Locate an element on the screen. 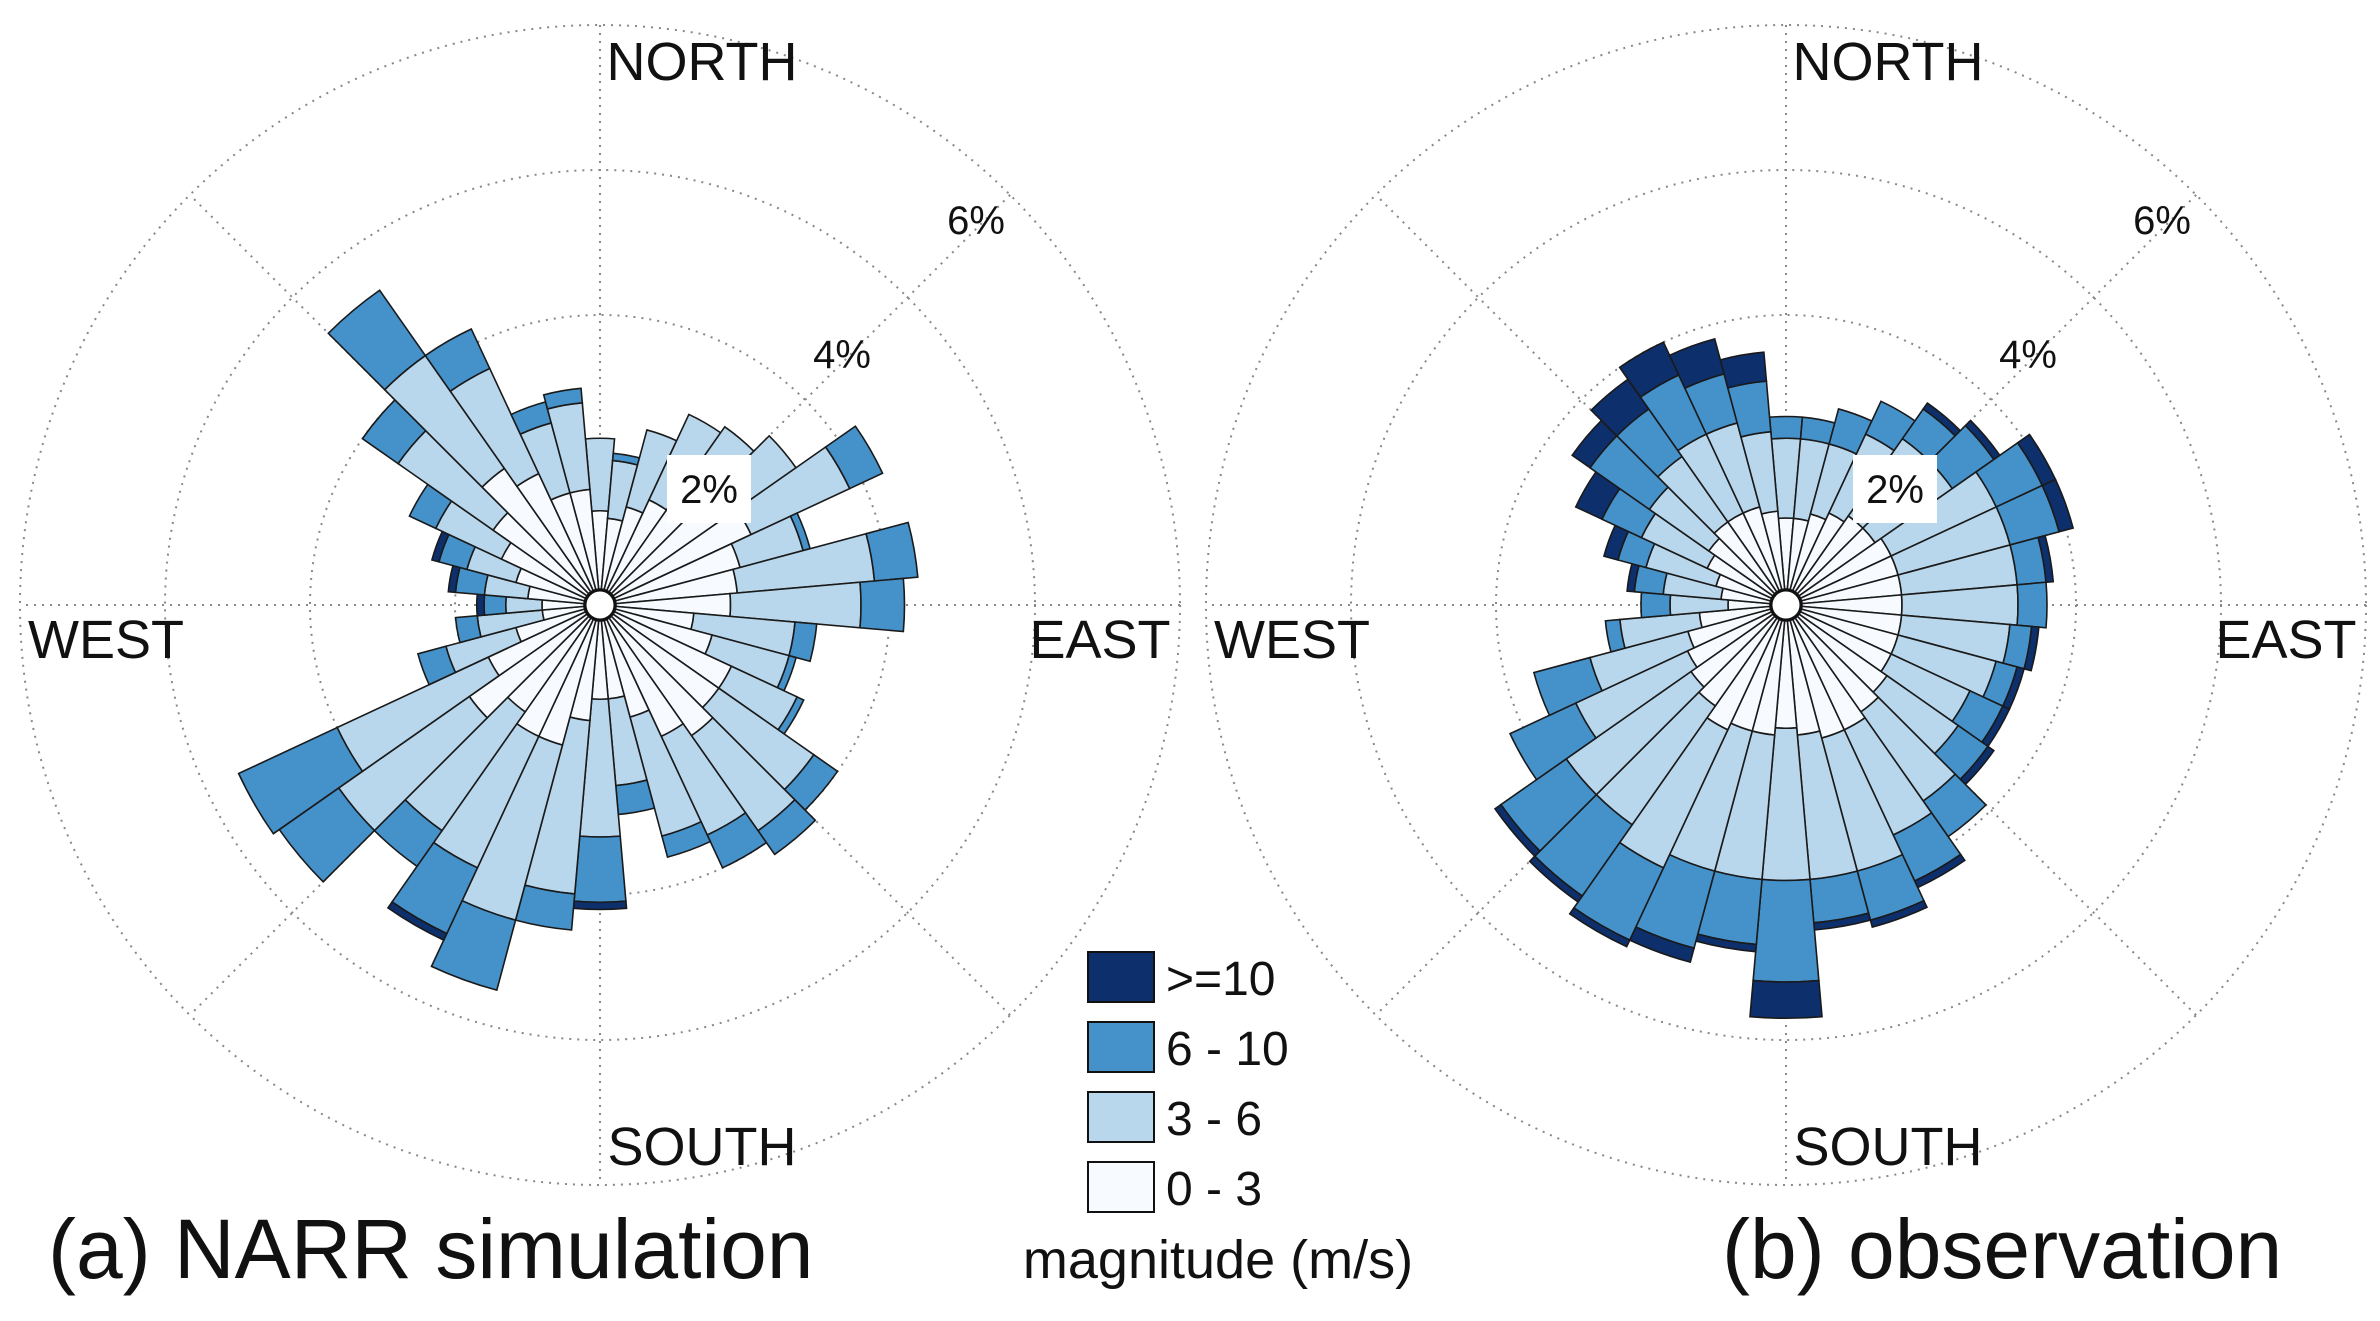 Image resolution: width=2380 pixels, height=1321 pixels. direction-label-north-b: NORTH is located at coordinates (1887, 62).